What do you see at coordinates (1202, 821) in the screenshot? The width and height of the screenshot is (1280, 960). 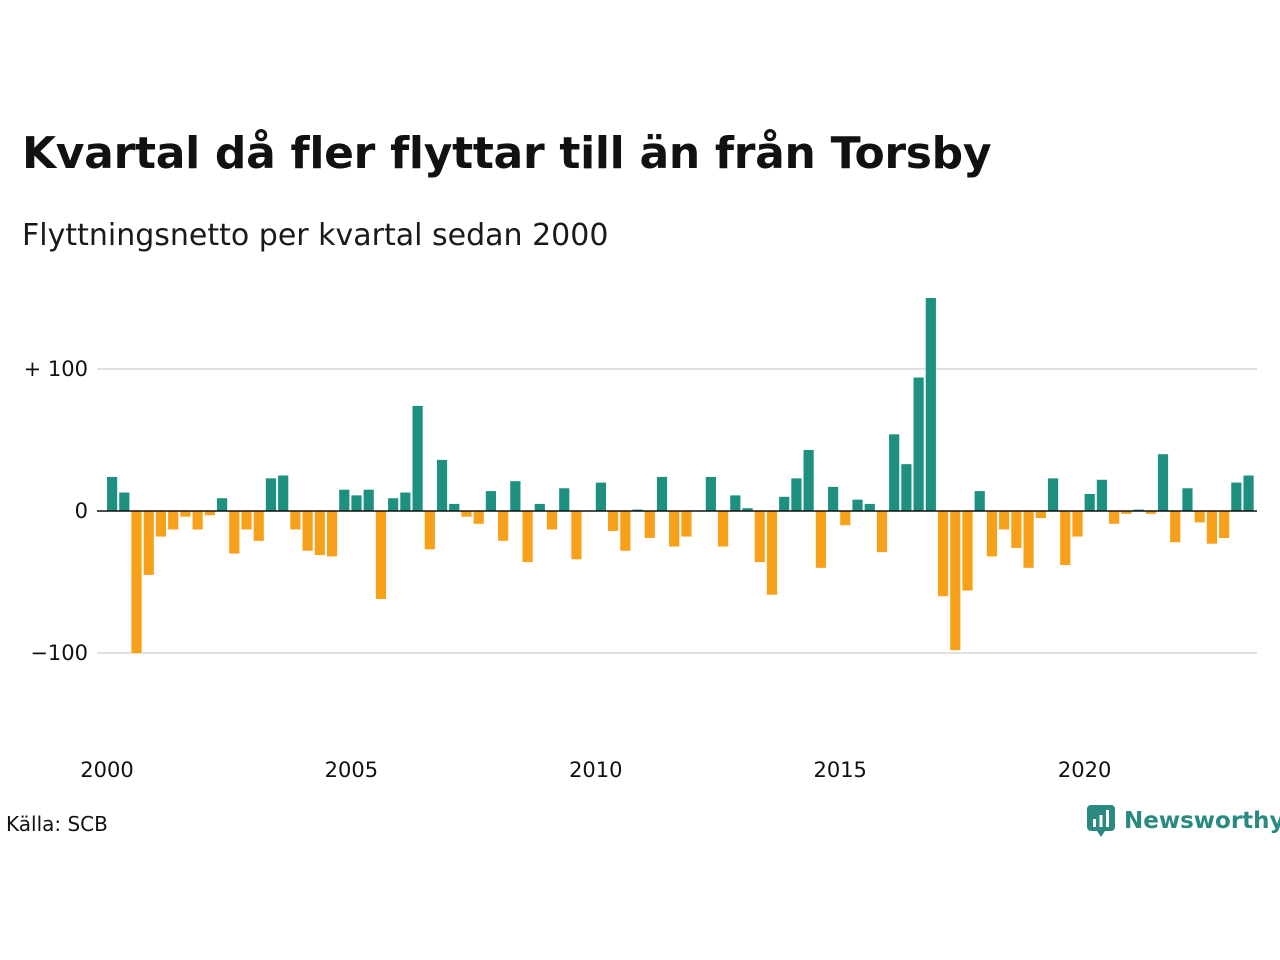 I see `brand-name: Newsworthy` at bounding box center [1202, 821].